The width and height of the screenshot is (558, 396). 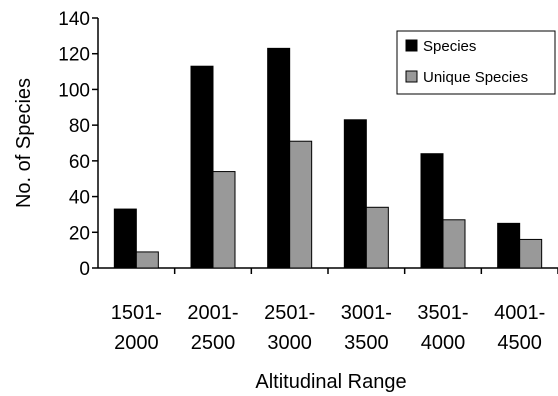 I want to click on x-category-label: 4500, so click(x=519, y=343).